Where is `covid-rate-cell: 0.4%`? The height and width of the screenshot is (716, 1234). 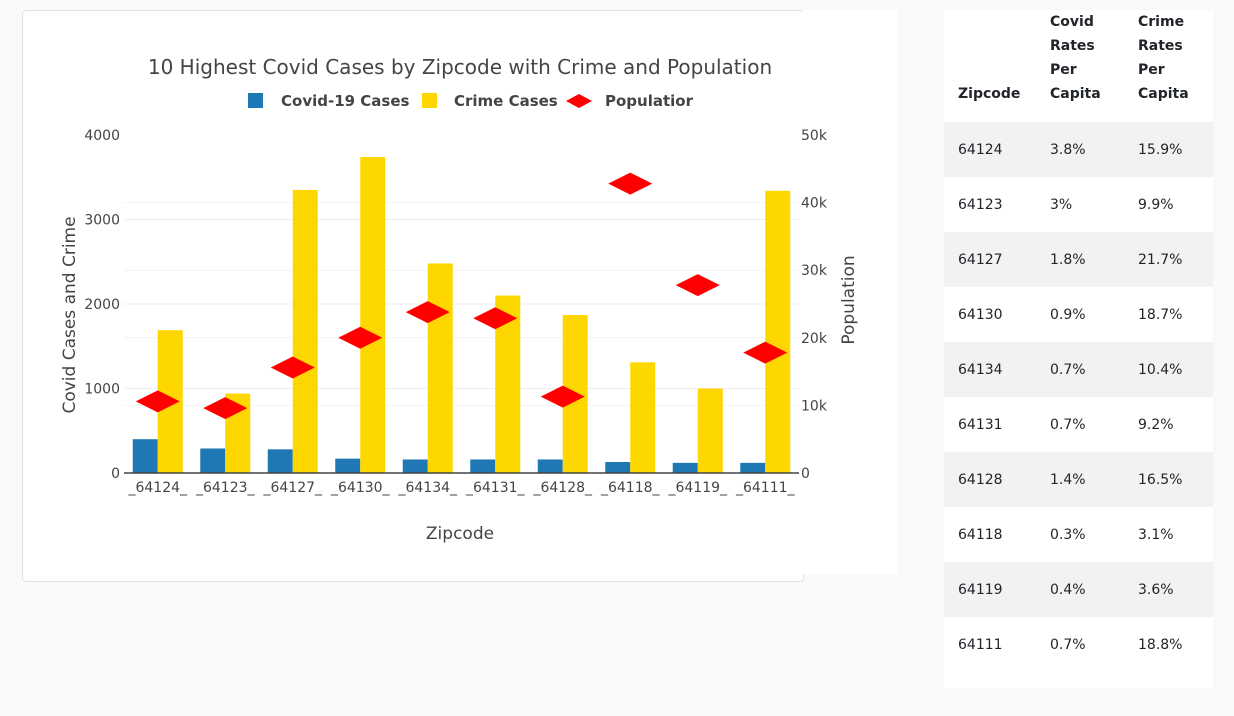 covid-rate-cell: 0.4% is located at coordinates (1080, 589).